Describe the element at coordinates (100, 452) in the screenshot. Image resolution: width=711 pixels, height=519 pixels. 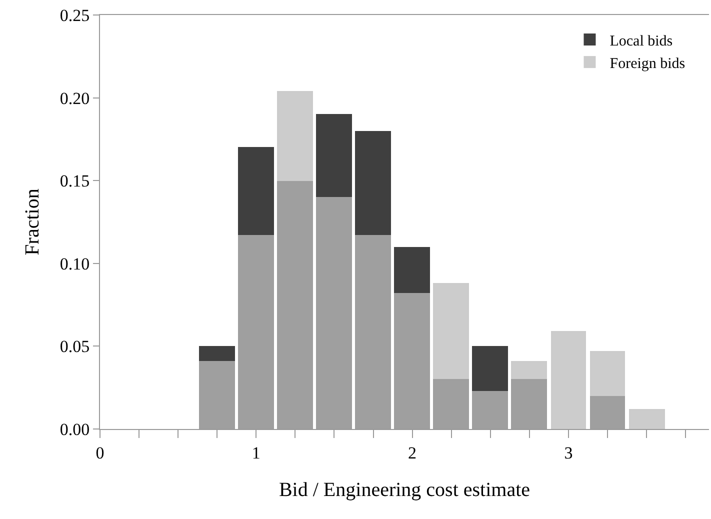
I see `x-tick-label: 0` at that location.